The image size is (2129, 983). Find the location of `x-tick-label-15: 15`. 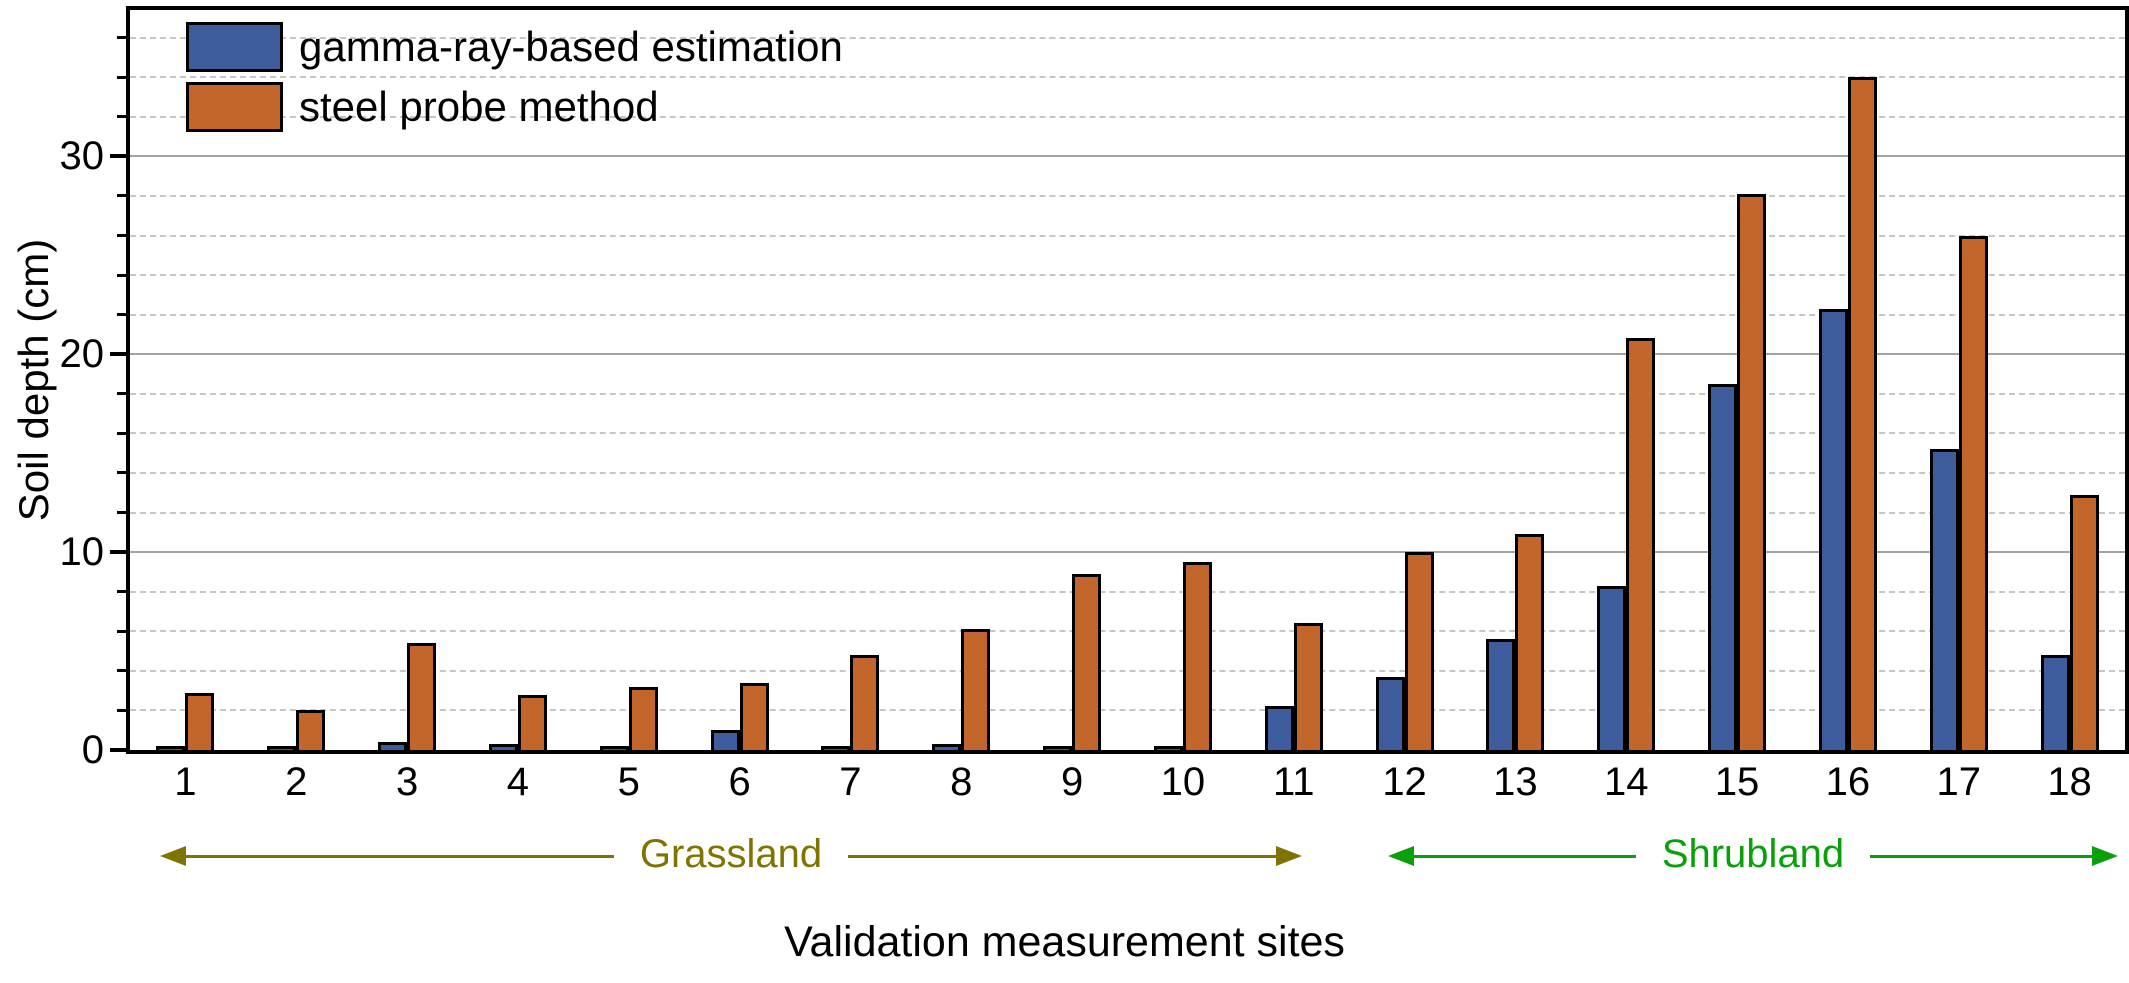

x-tick-label-15: 15 is located at coordinates (1737, 782).